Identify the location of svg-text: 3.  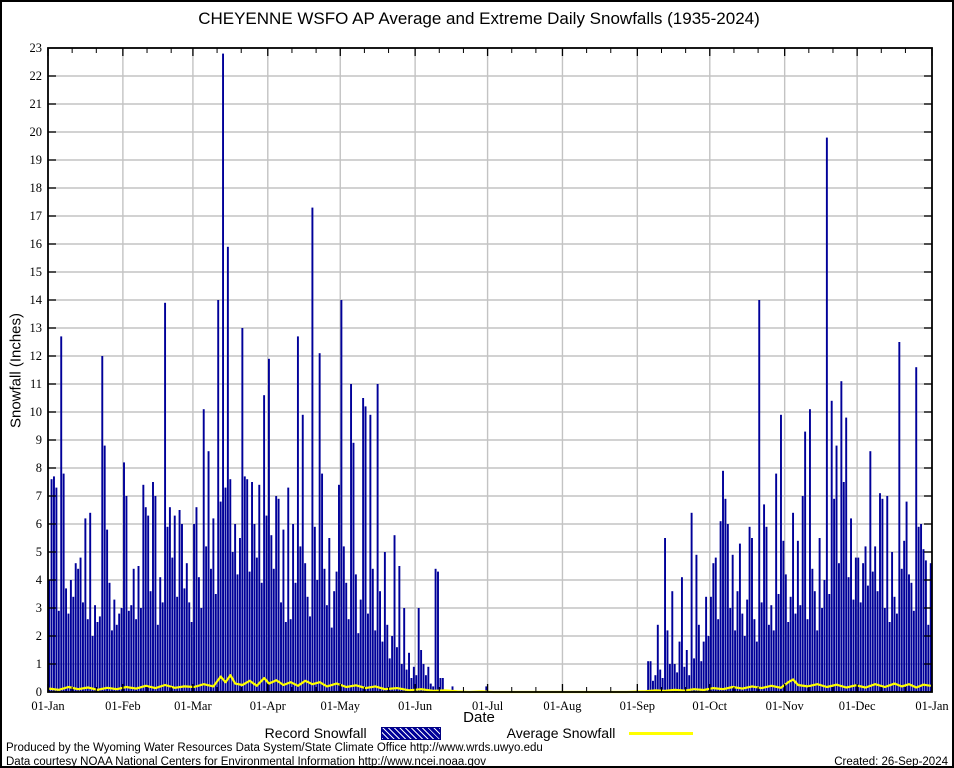
(39, 608).